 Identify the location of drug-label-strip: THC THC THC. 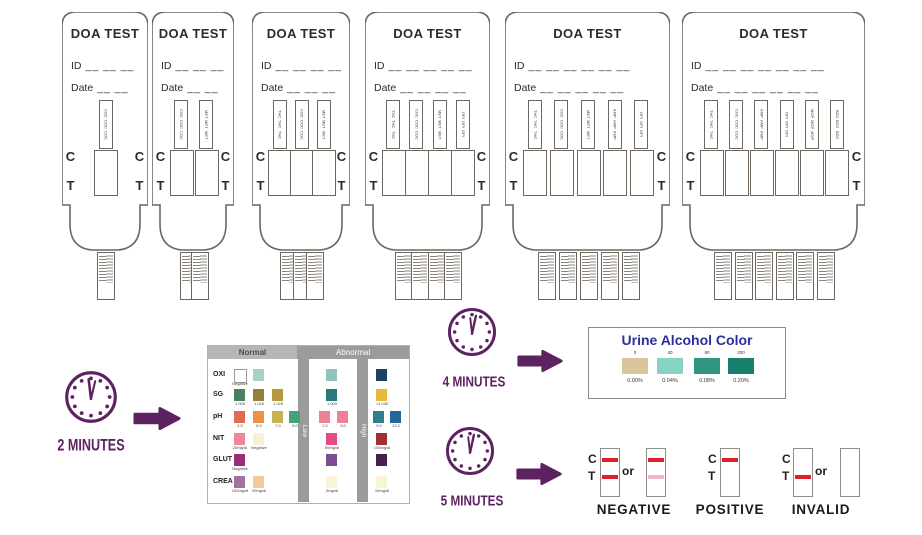
(393, 124).